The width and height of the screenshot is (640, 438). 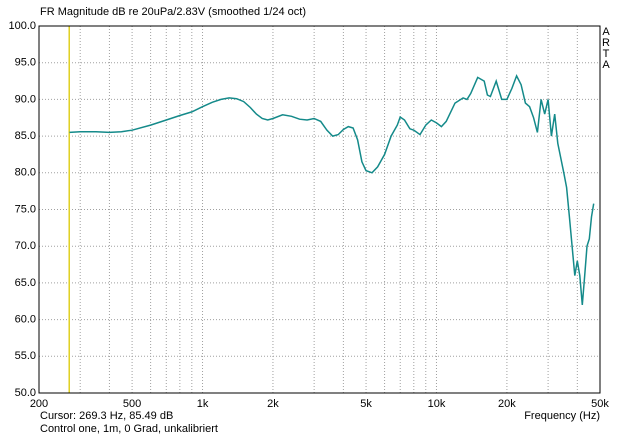 I want to click on y-tick-label: 80.0, so click(x=25, y=173).